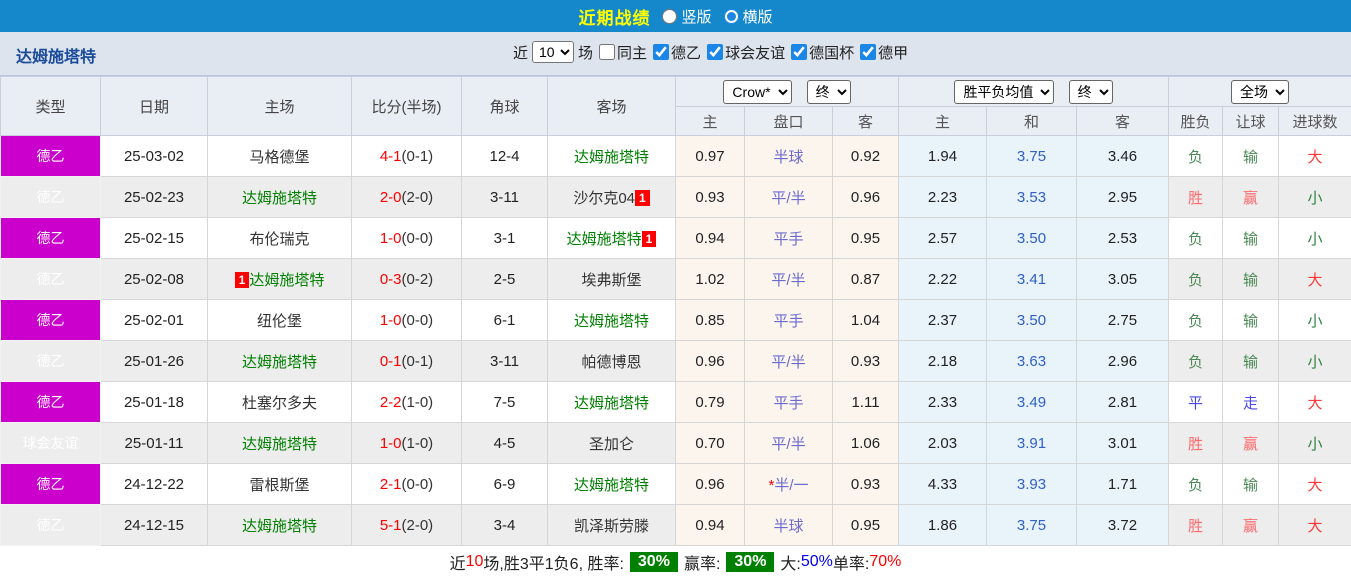  What do you see at coordinates (391, 484) in the screenshot?
I see `score-fulltime: 2-1` at bounding box center [391, 484].